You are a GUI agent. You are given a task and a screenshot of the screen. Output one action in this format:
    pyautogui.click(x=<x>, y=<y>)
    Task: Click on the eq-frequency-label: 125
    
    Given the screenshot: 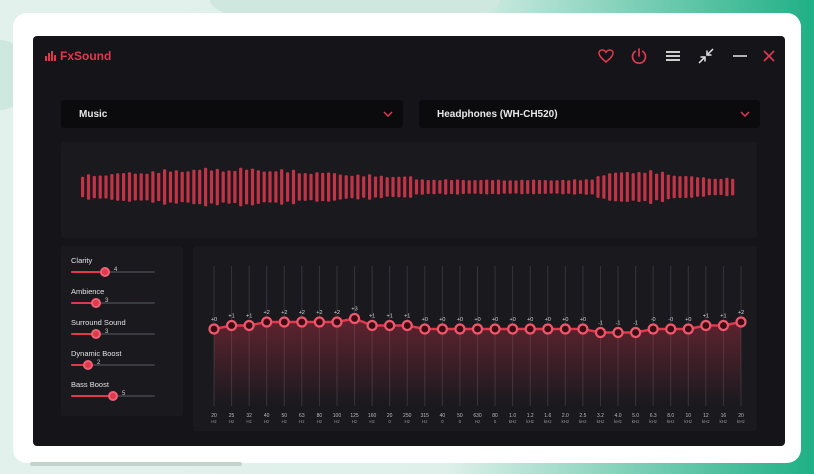 What is the action you would take?
    pyautogui.click(x=354, y=416)
    